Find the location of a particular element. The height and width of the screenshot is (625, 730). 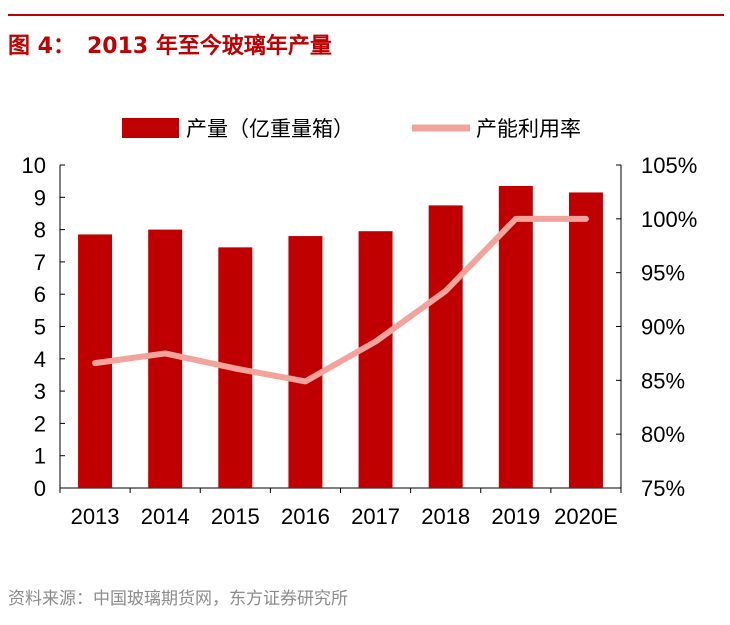

legend-label-bar: 产量（亿重量箱） is located at coordinates (270, 129).